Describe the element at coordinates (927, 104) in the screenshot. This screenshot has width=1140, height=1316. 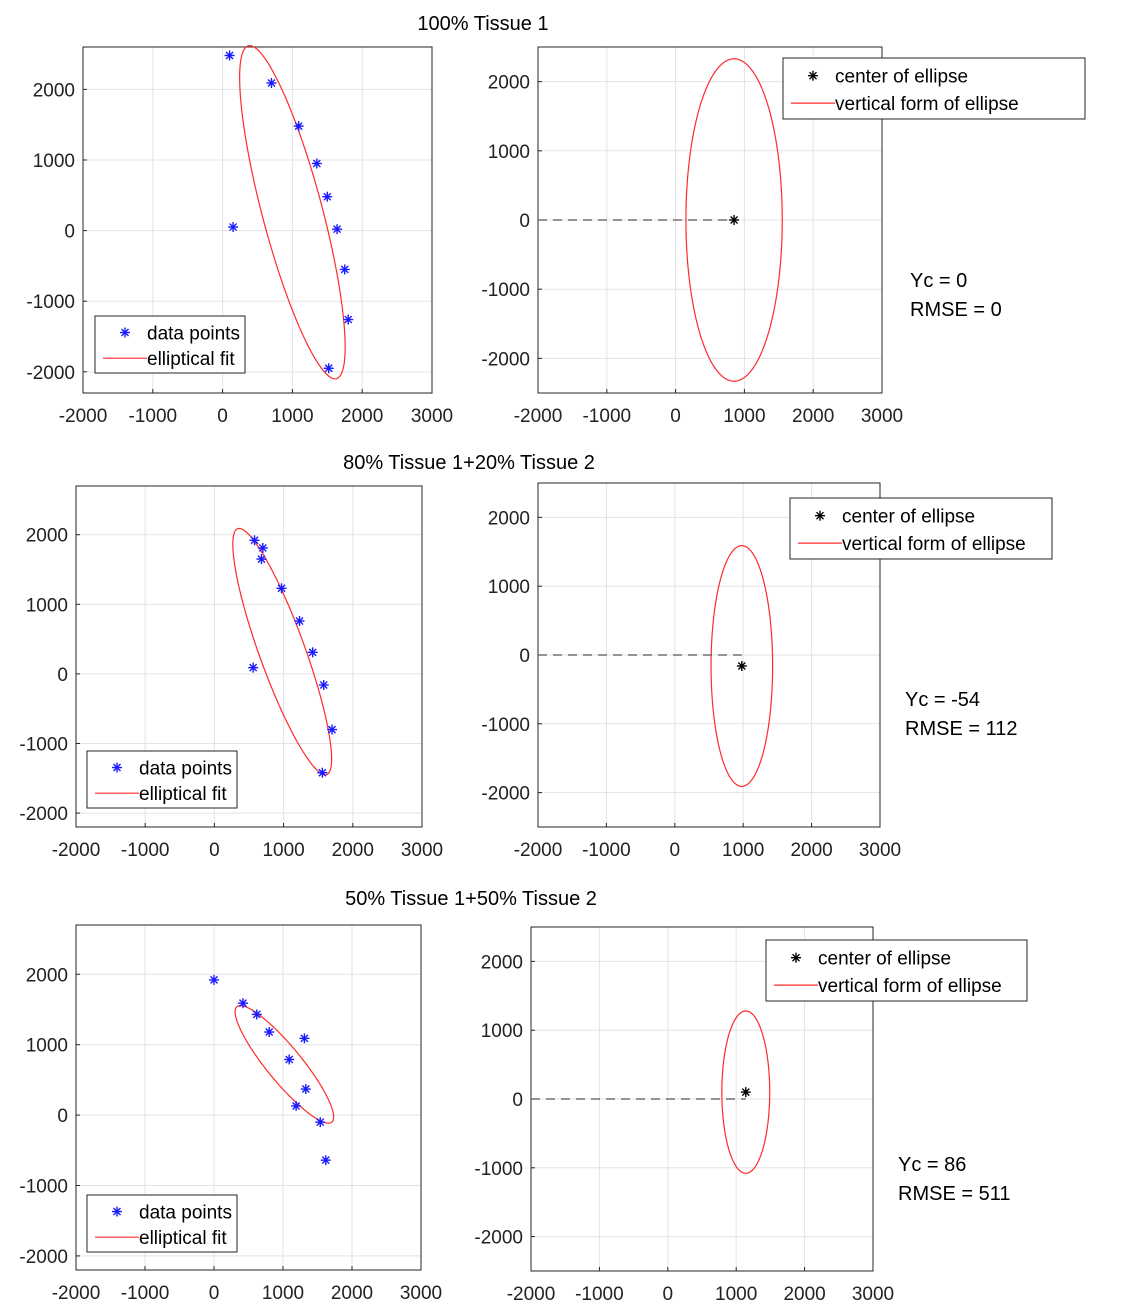
I see `right-legend-label: vertical form of ellipse` at that location.